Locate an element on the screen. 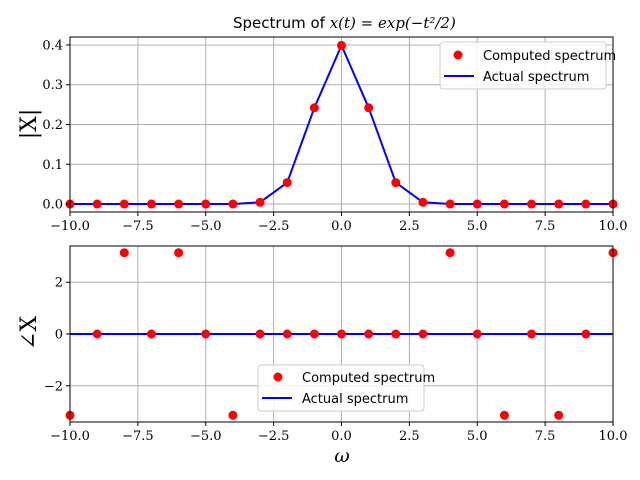 The width and height of the screenshot is (640, 480). chart-title: Spectrum of x(t) = exp(−t²/2) is located at coordinates (344, 23).